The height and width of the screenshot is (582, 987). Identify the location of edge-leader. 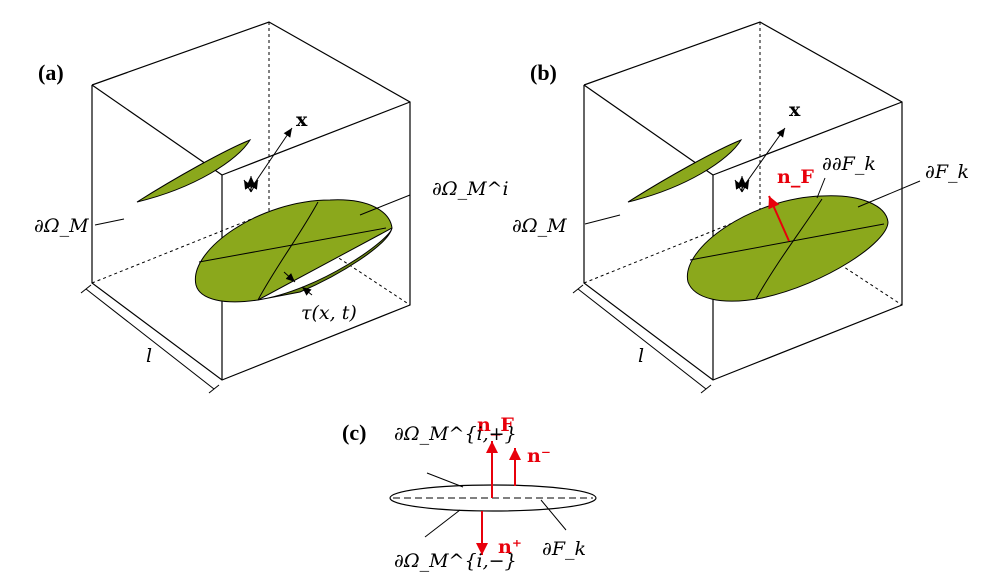
(821, 188).